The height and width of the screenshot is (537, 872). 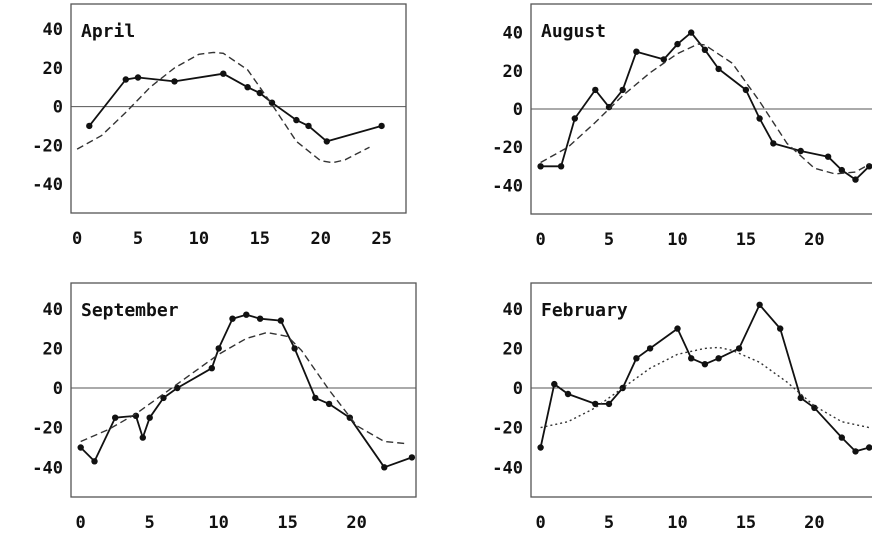 What do you see at coordinates (381, 239) in the screenshot?
I see `x-tick-label: 25` at bounding box center [381, 239].